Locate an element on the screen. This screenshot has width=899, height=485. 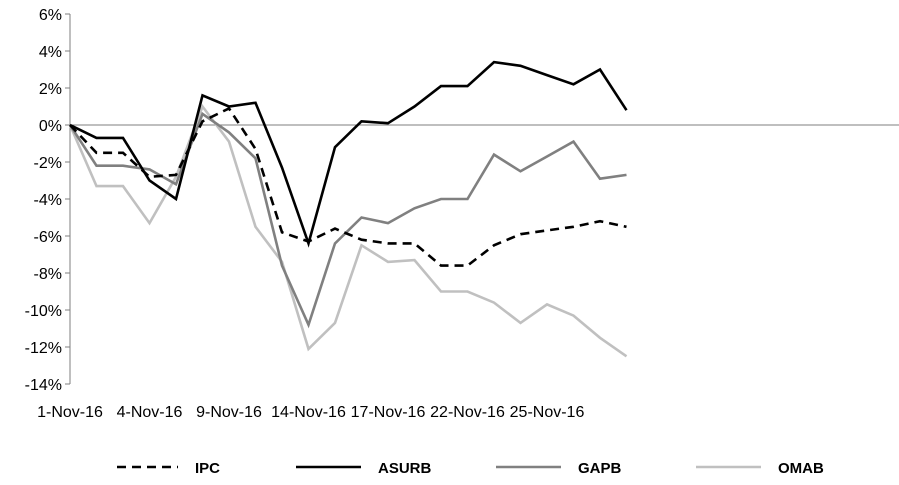
x-tick-label: 22-Nov-16 is located at coordinates (467, 412).